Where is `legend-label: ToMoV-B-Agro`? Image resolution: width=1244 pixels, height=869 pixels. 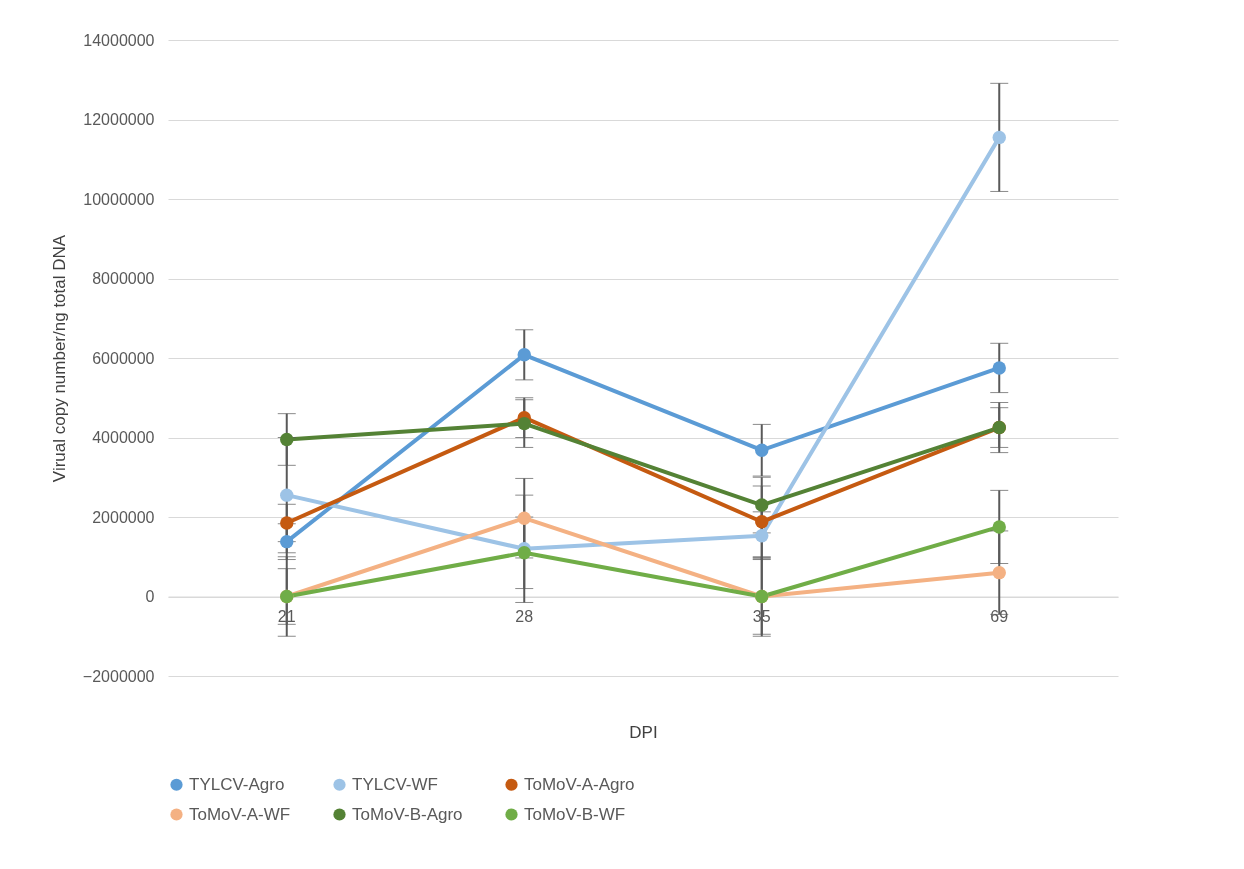 legend-label: ToMoV-B-Agro is located at coordinates (407, 814).